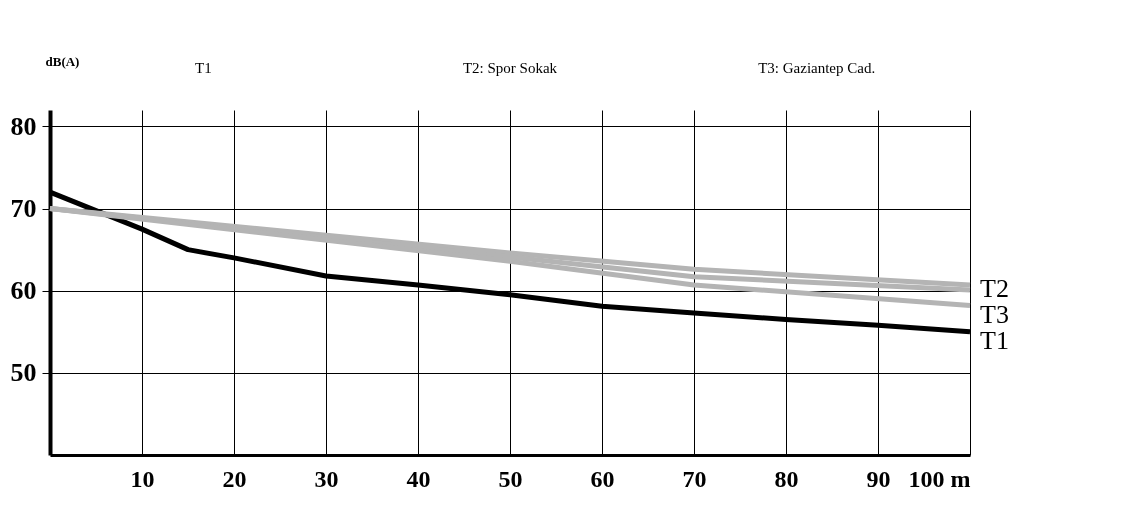  What do you see at coordinates (62, 61) in the screenshot?
I see `y-axis-title: dB(A)` at bounding box center [62, 61].